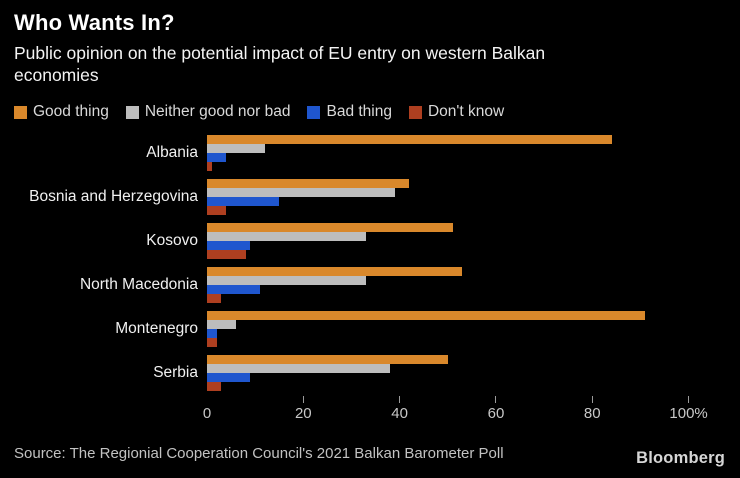 The width and height of the screenshot is (740, 478). I want to click on axis-tick-label: 100%, so click(688, 413).